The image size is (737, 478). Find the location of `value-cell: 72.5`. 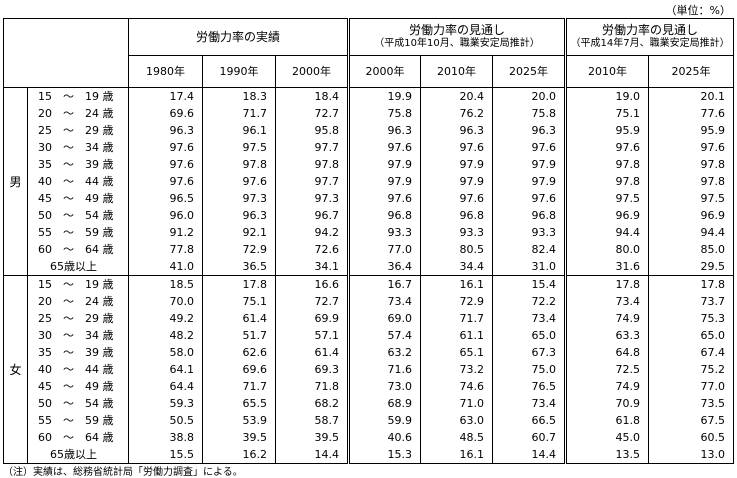

value-cell: 72.5 is located at coordinates (607, 369).